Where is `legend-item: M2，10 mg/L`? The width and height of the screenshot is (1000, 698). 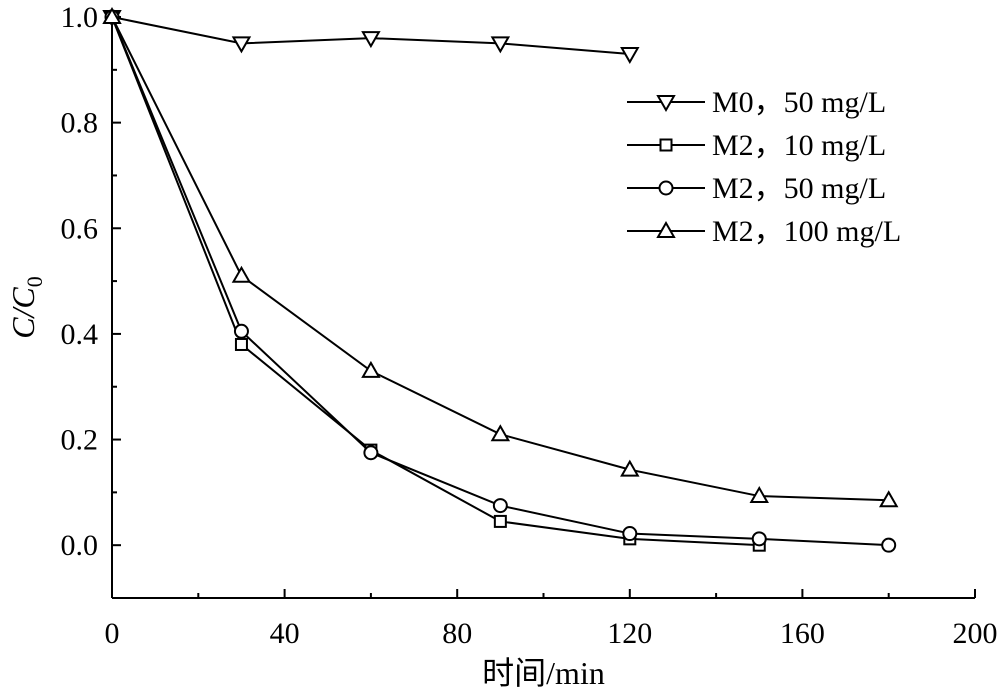 legend-item: M2，10 mg/L is located at coordinates (756, 145).